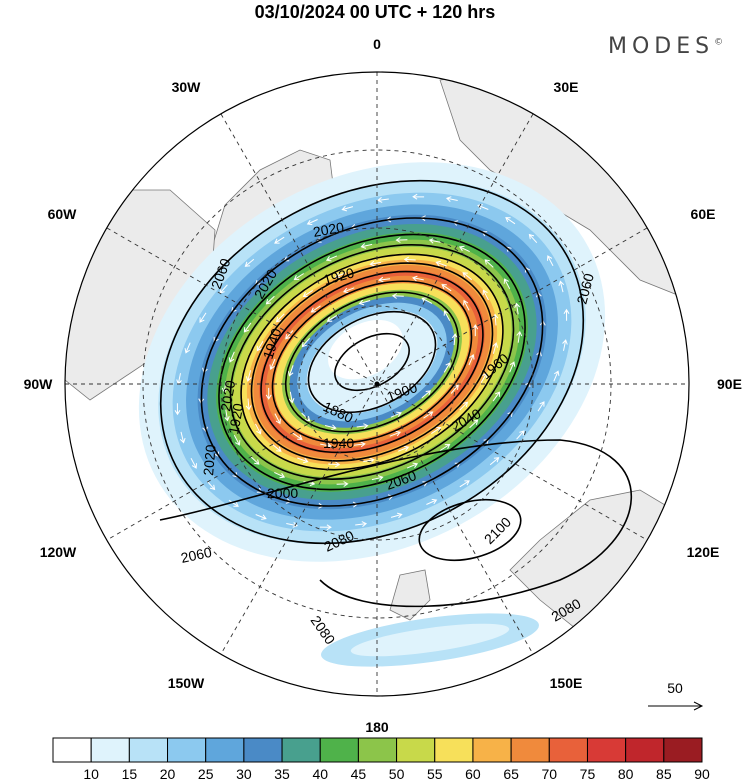 The width and height of the screenshot is (750, 782). Describe the element at coordinates (550, 774) in the screenshot. I see `colorbar-tick-label: 70` at that location.